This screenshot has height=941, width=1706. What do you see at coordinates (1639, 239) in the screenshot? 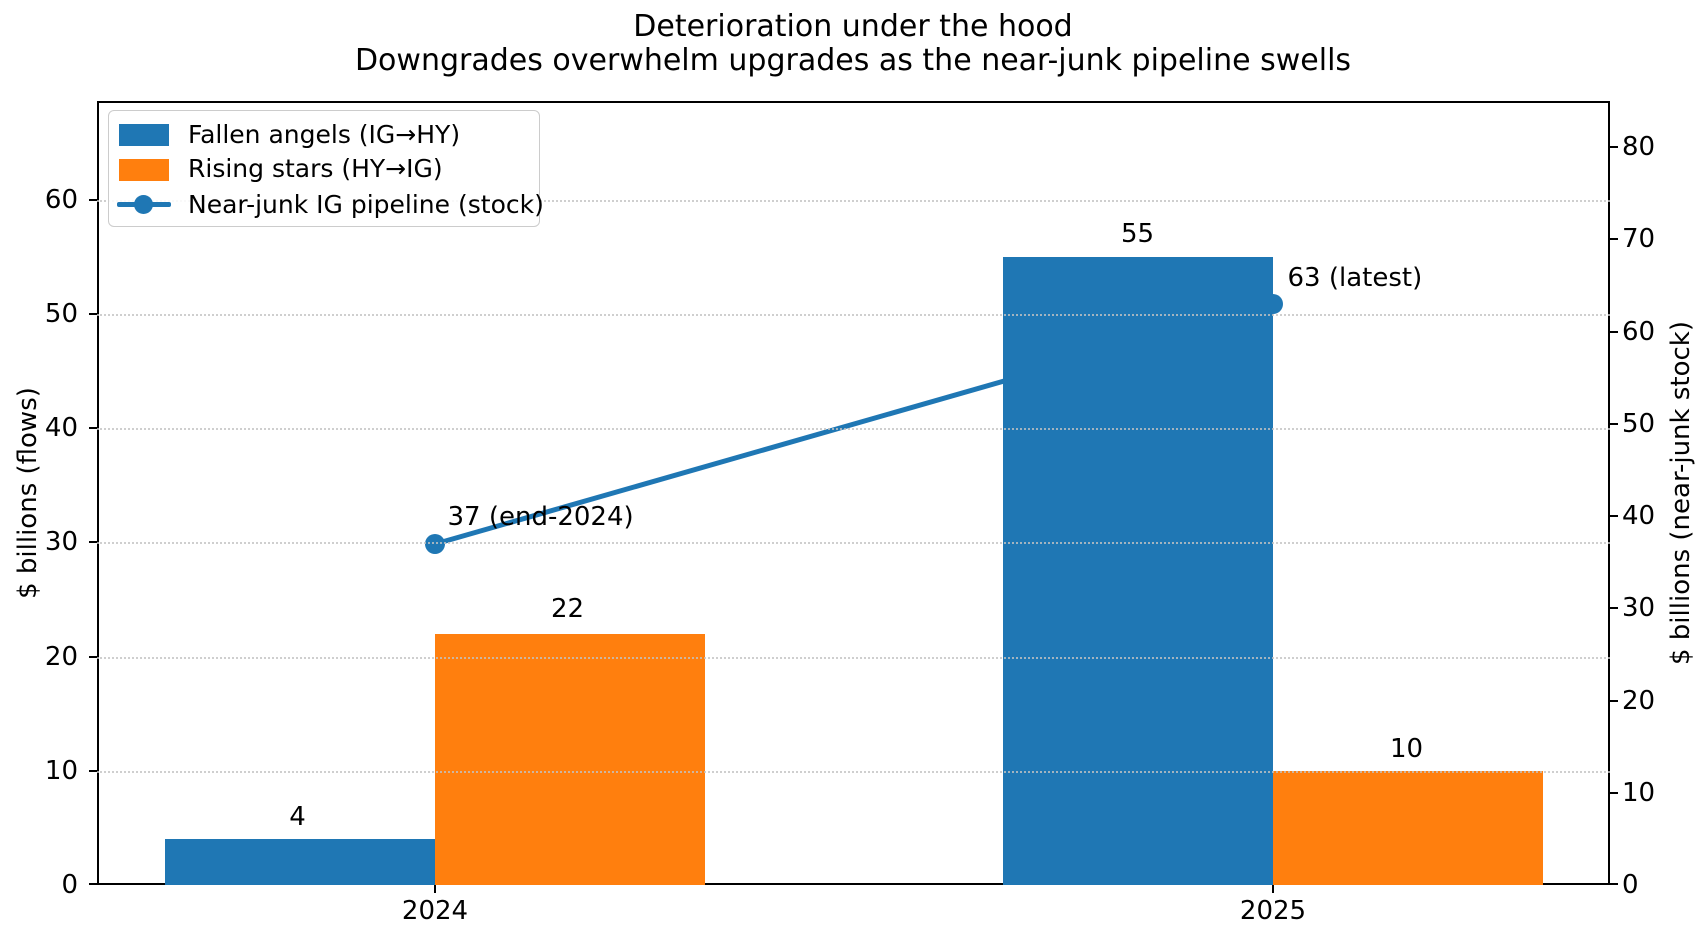
I see `right-tick-70: 70` at bounding box center [1639, 239].